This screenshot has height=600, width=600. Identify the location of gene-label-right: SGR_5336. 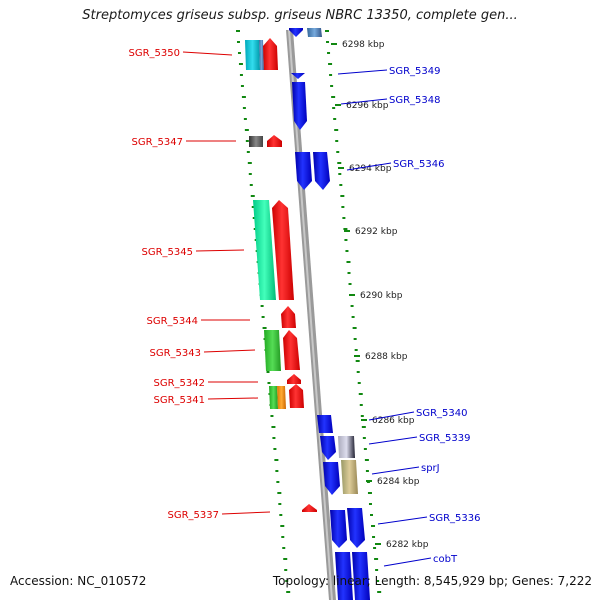
(455, 518).